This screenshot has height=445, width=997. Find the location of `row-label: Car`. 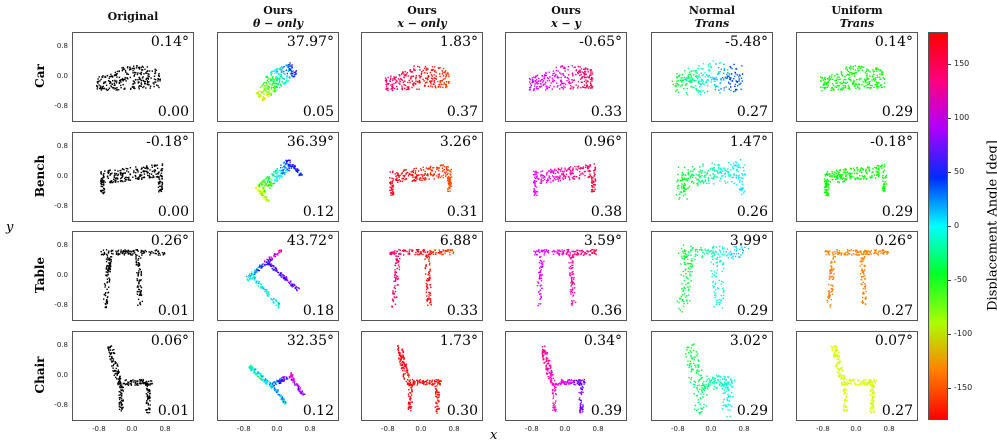

row-label: Car is located at coordinates (40, 76).